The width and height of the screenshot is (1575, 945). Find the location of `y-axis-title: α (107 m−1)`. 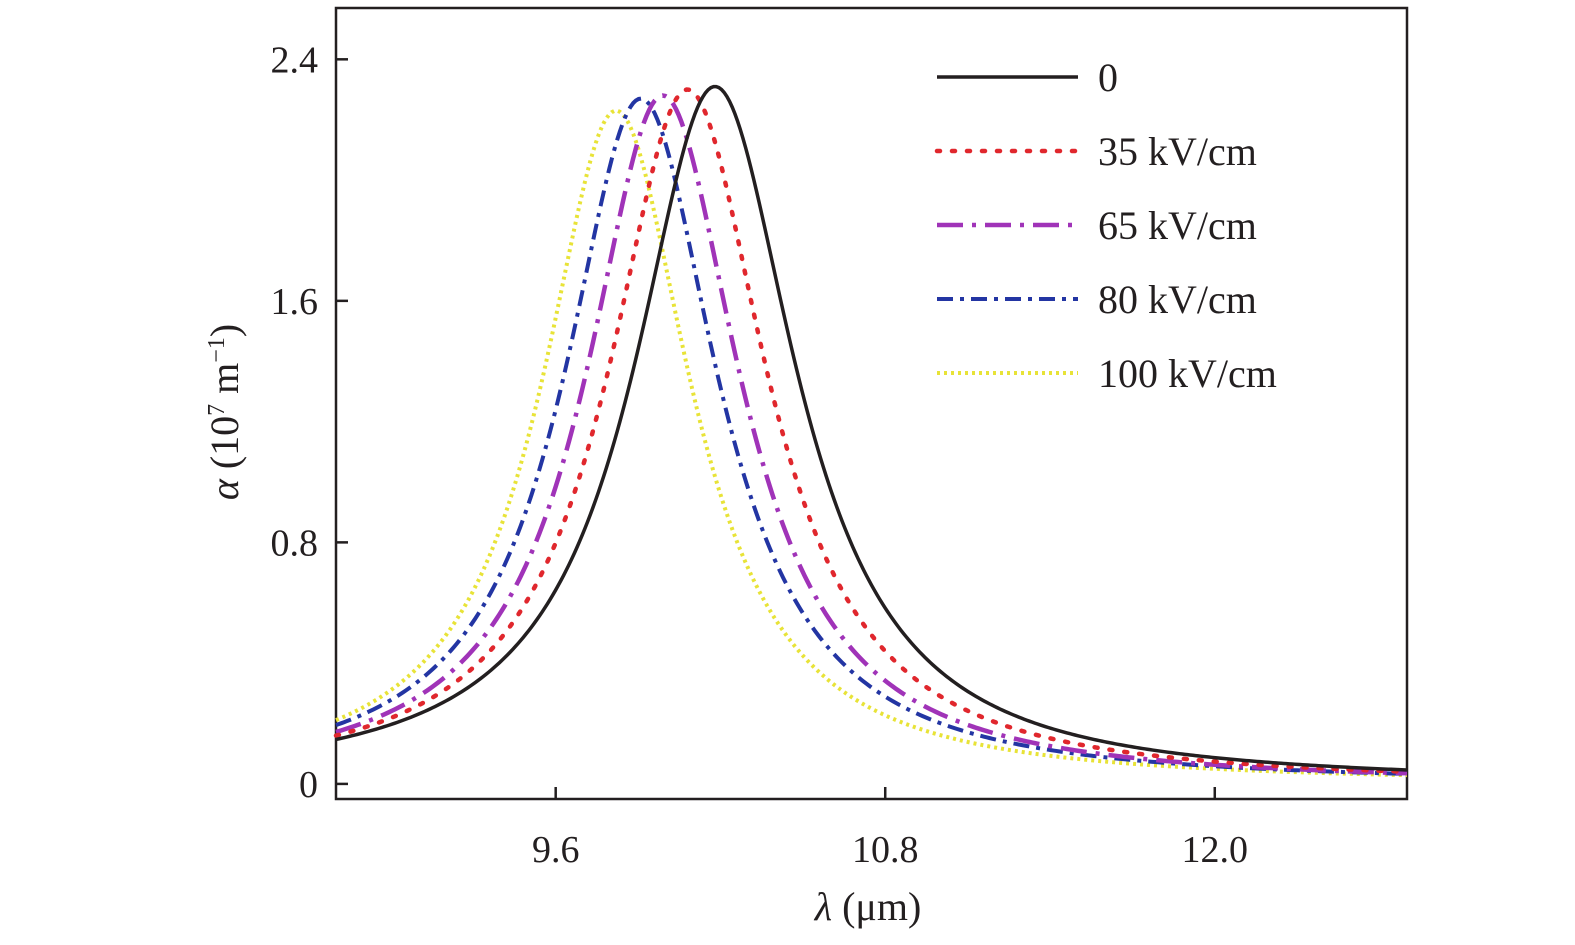

y-axis-title: α (107 m−1) is located at coordinates (224, 412).